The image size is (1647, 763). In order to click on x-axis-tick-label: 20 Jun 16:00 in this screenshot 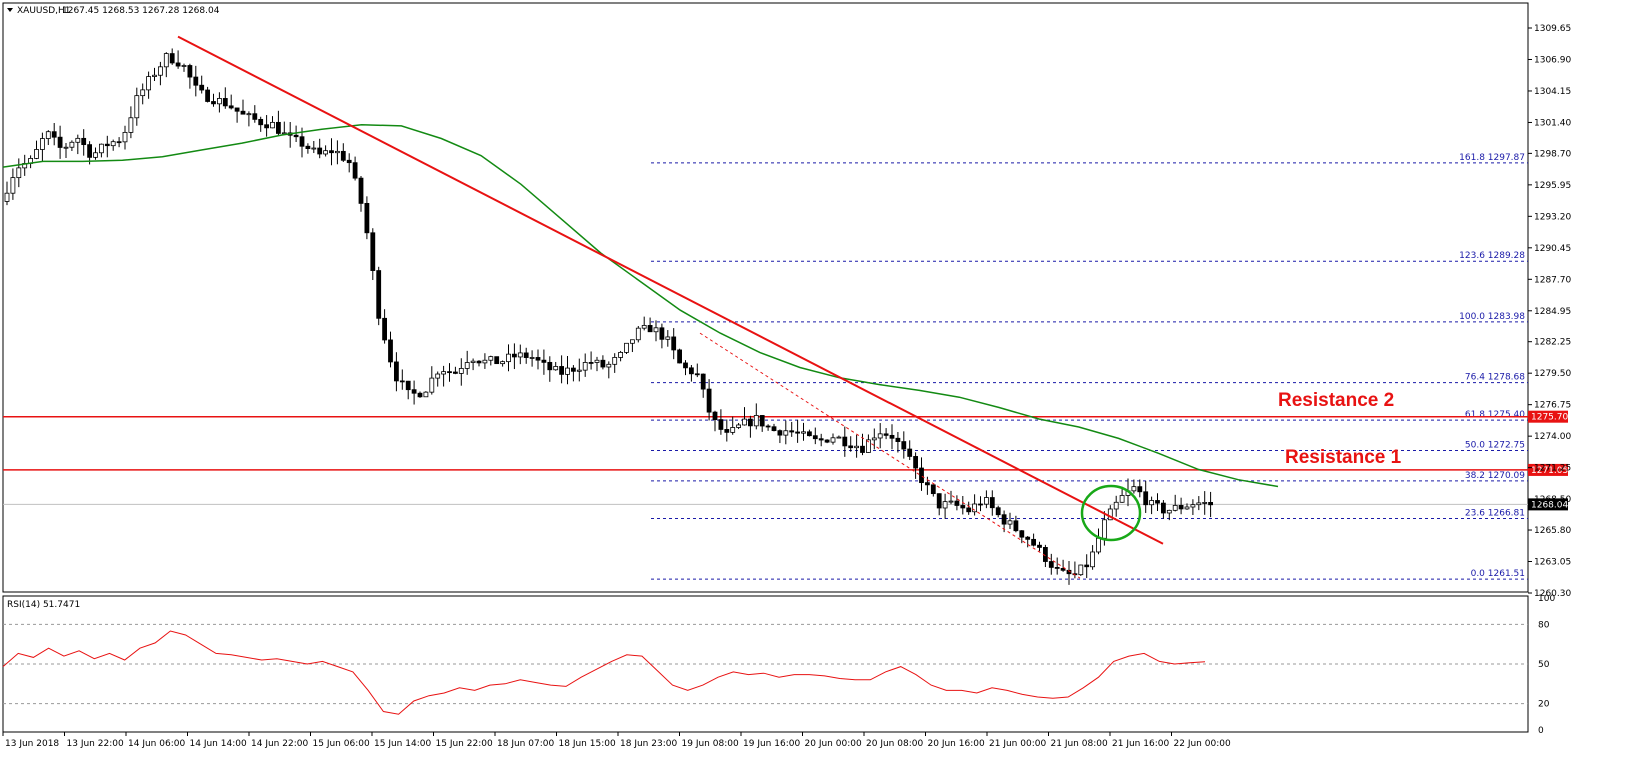, I will do `click(956, 744)`.